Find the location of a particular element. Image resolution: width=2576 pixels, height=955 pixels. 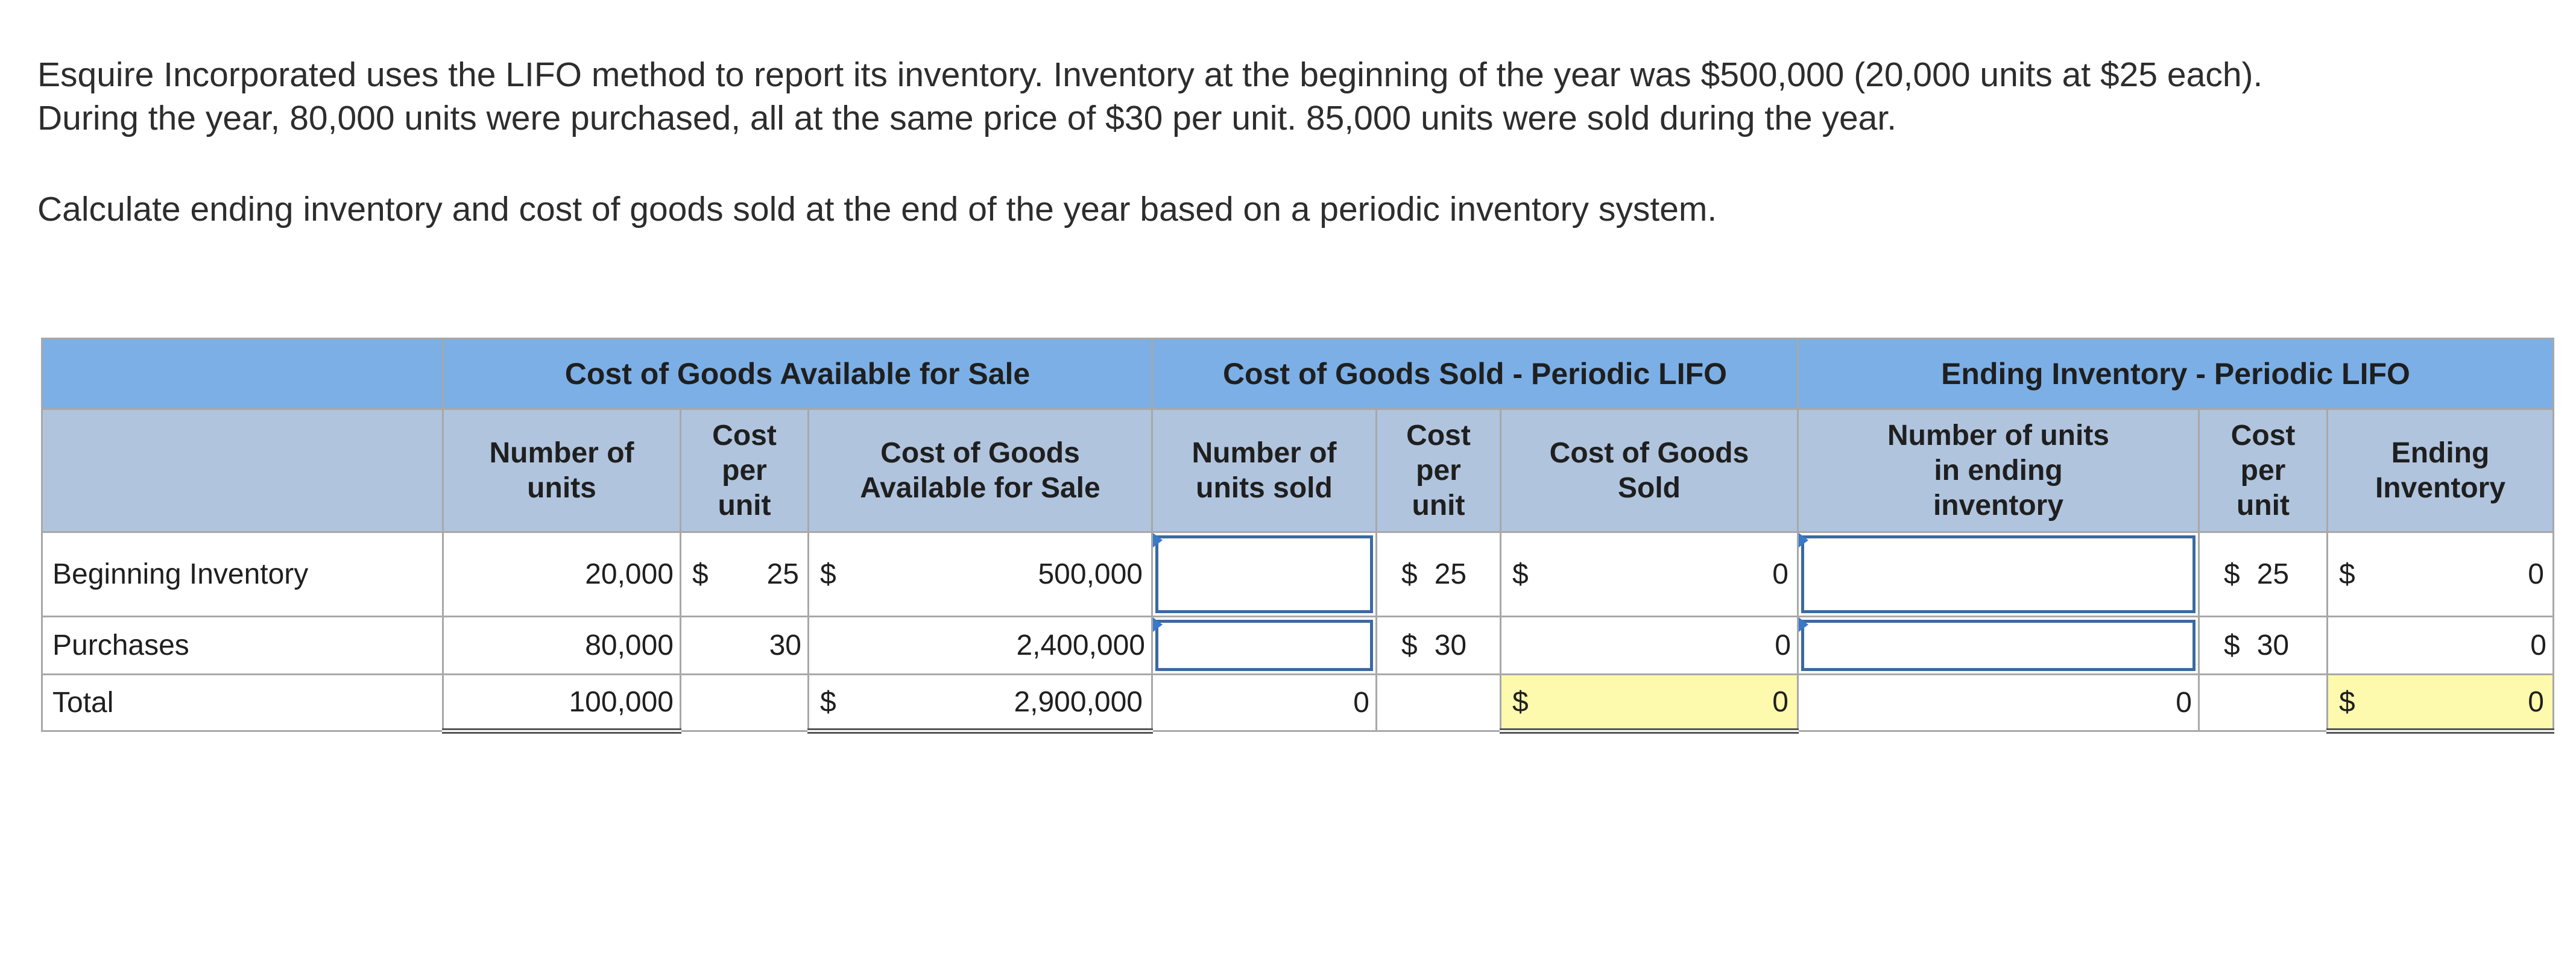

row-label: Purchases is located at coordinates (242, 646).